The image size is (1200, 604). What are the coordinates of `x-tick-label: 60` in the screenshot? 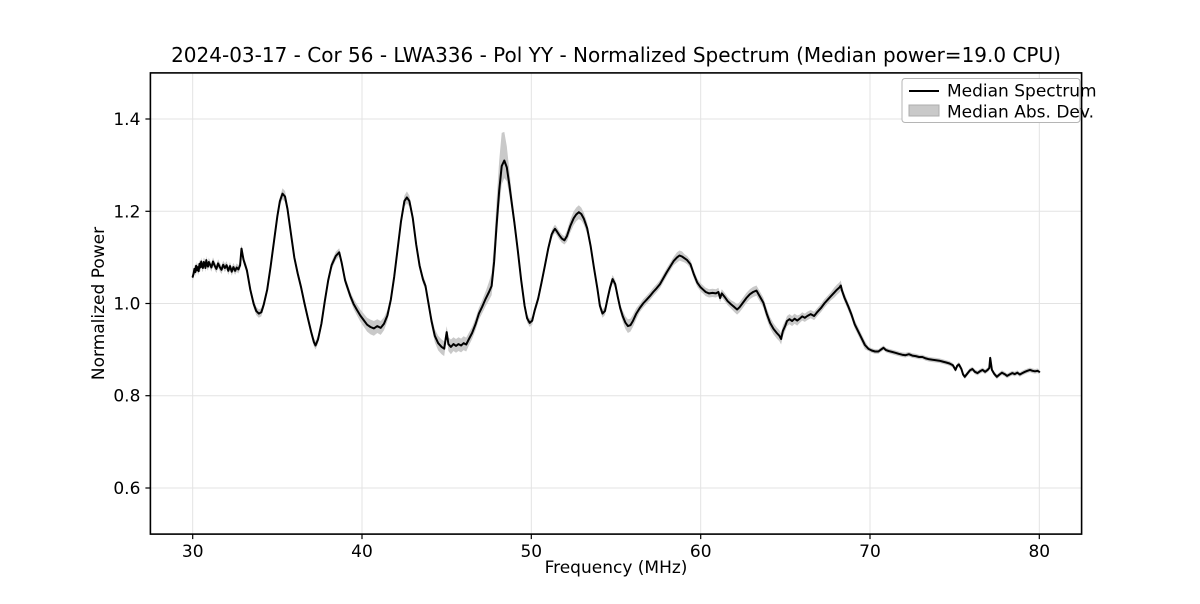 It's located at (701, 552).